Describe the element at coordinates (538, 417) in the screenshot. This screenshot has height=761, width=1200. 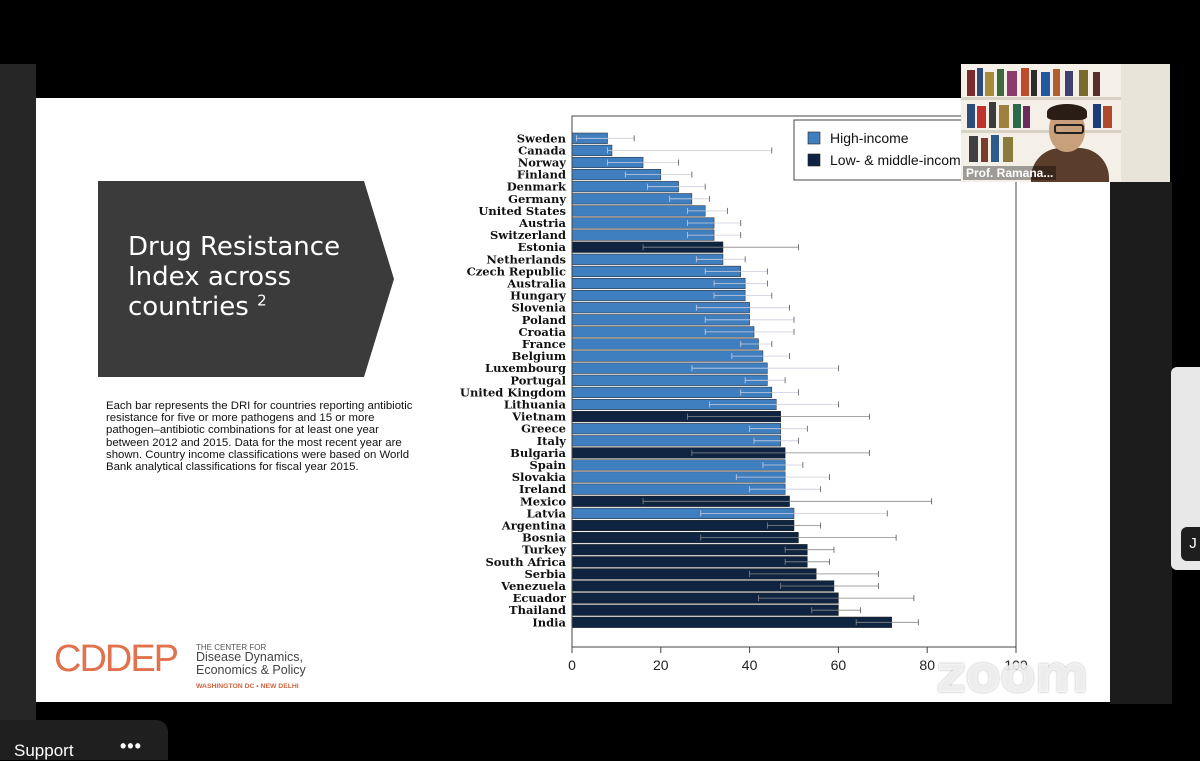
I see `country-label: Vietnam` at that location.